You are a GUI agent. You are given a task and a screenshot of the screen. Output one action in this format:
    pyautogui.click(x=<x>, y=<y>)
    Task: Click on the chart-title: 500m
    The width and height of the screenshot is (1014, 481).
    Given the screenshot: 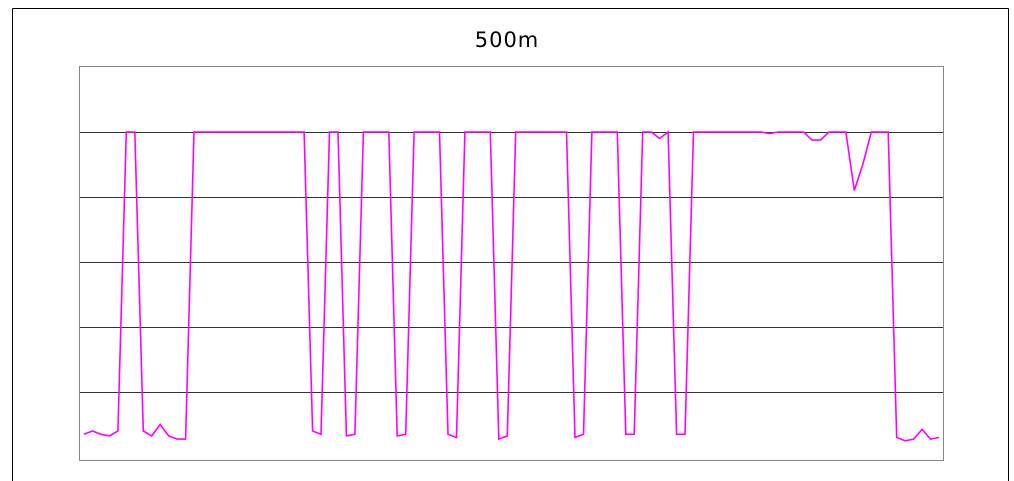 What is the action you would take?
    pyautogui.click(x=507, y=40)
    